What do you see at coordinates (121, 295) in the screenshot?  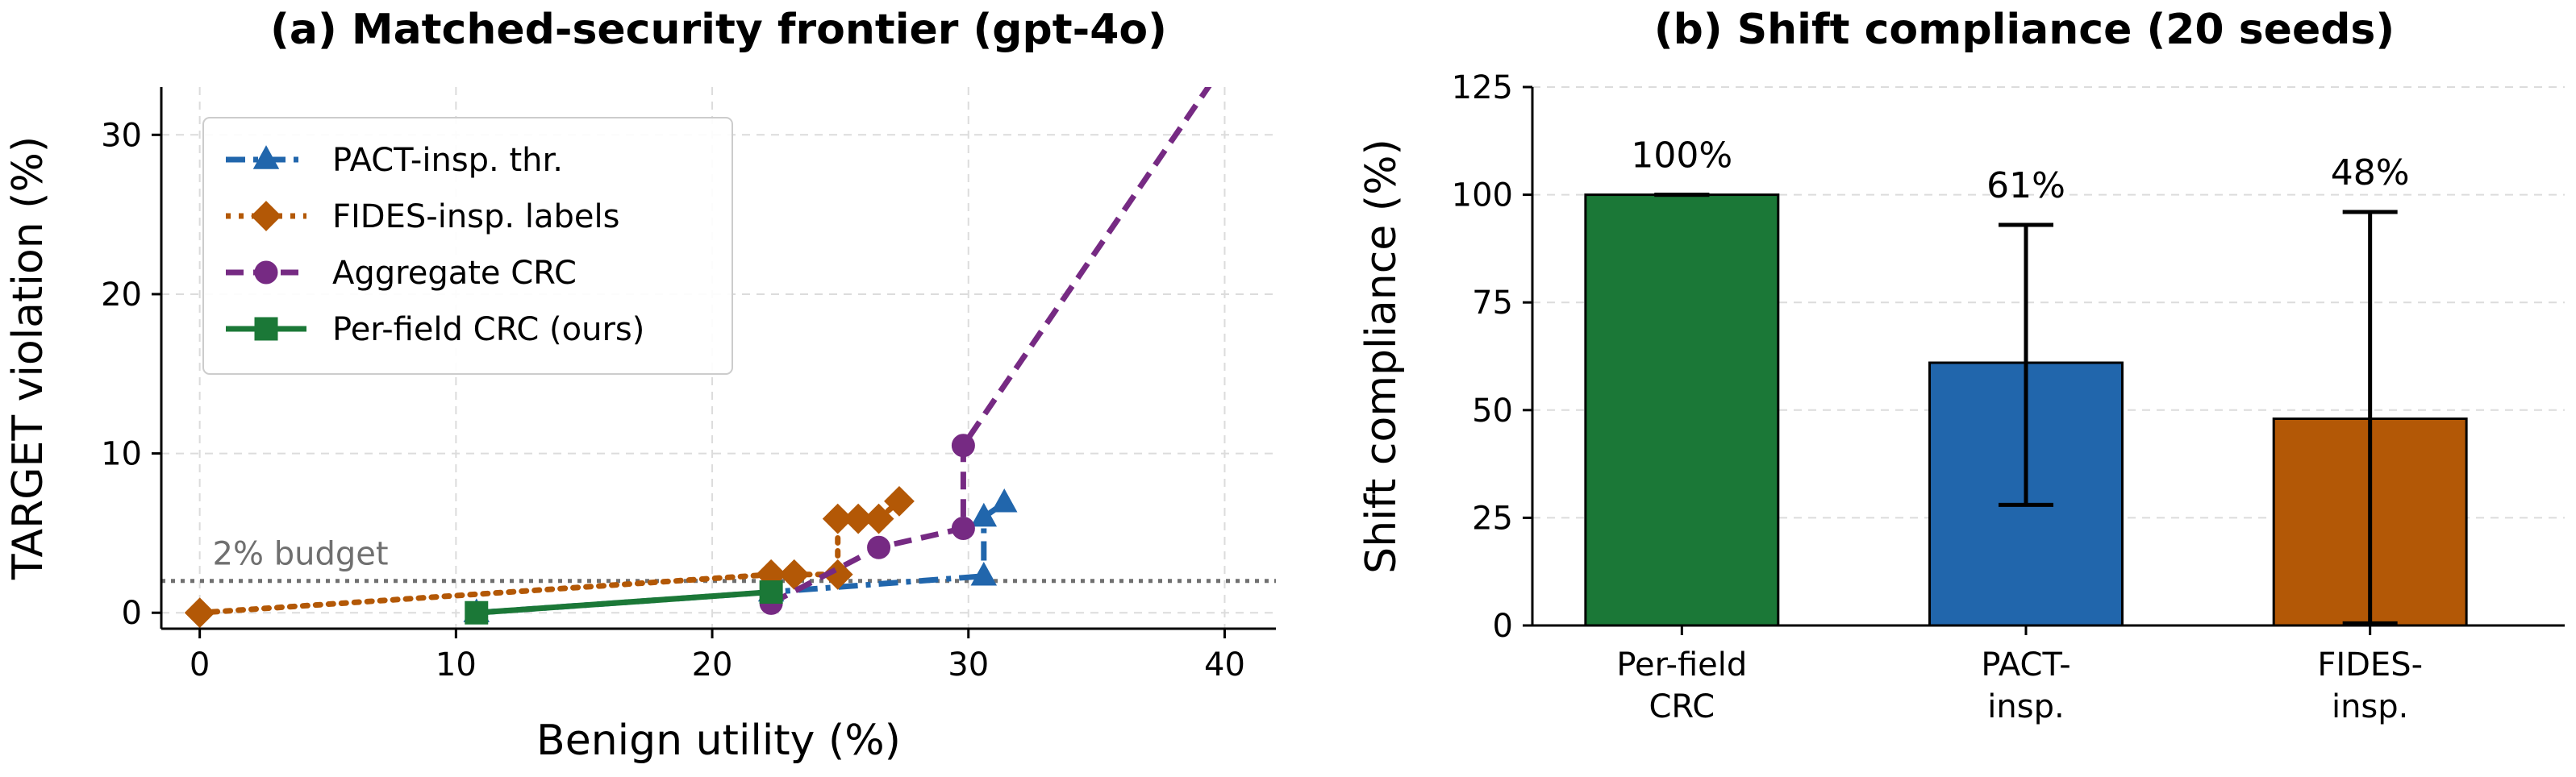 I see `panel-a-y-tick-label: 20` at bounding box center [121, 295].